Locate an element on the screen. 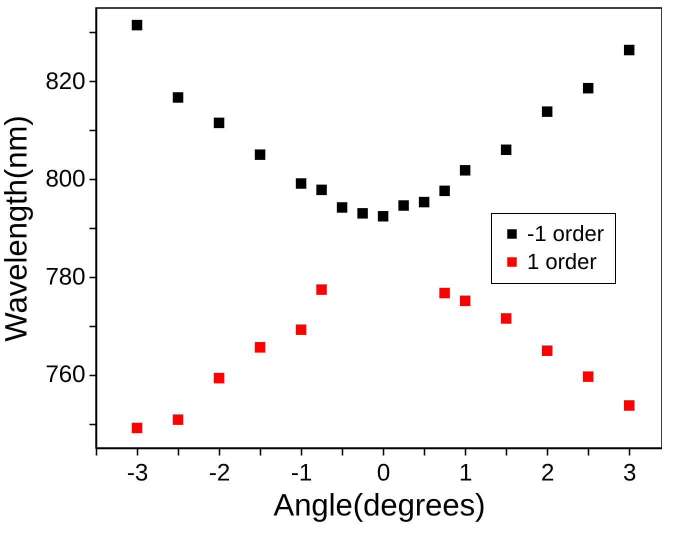  x-tick-label: -3 is located at coordinates (137, 473).